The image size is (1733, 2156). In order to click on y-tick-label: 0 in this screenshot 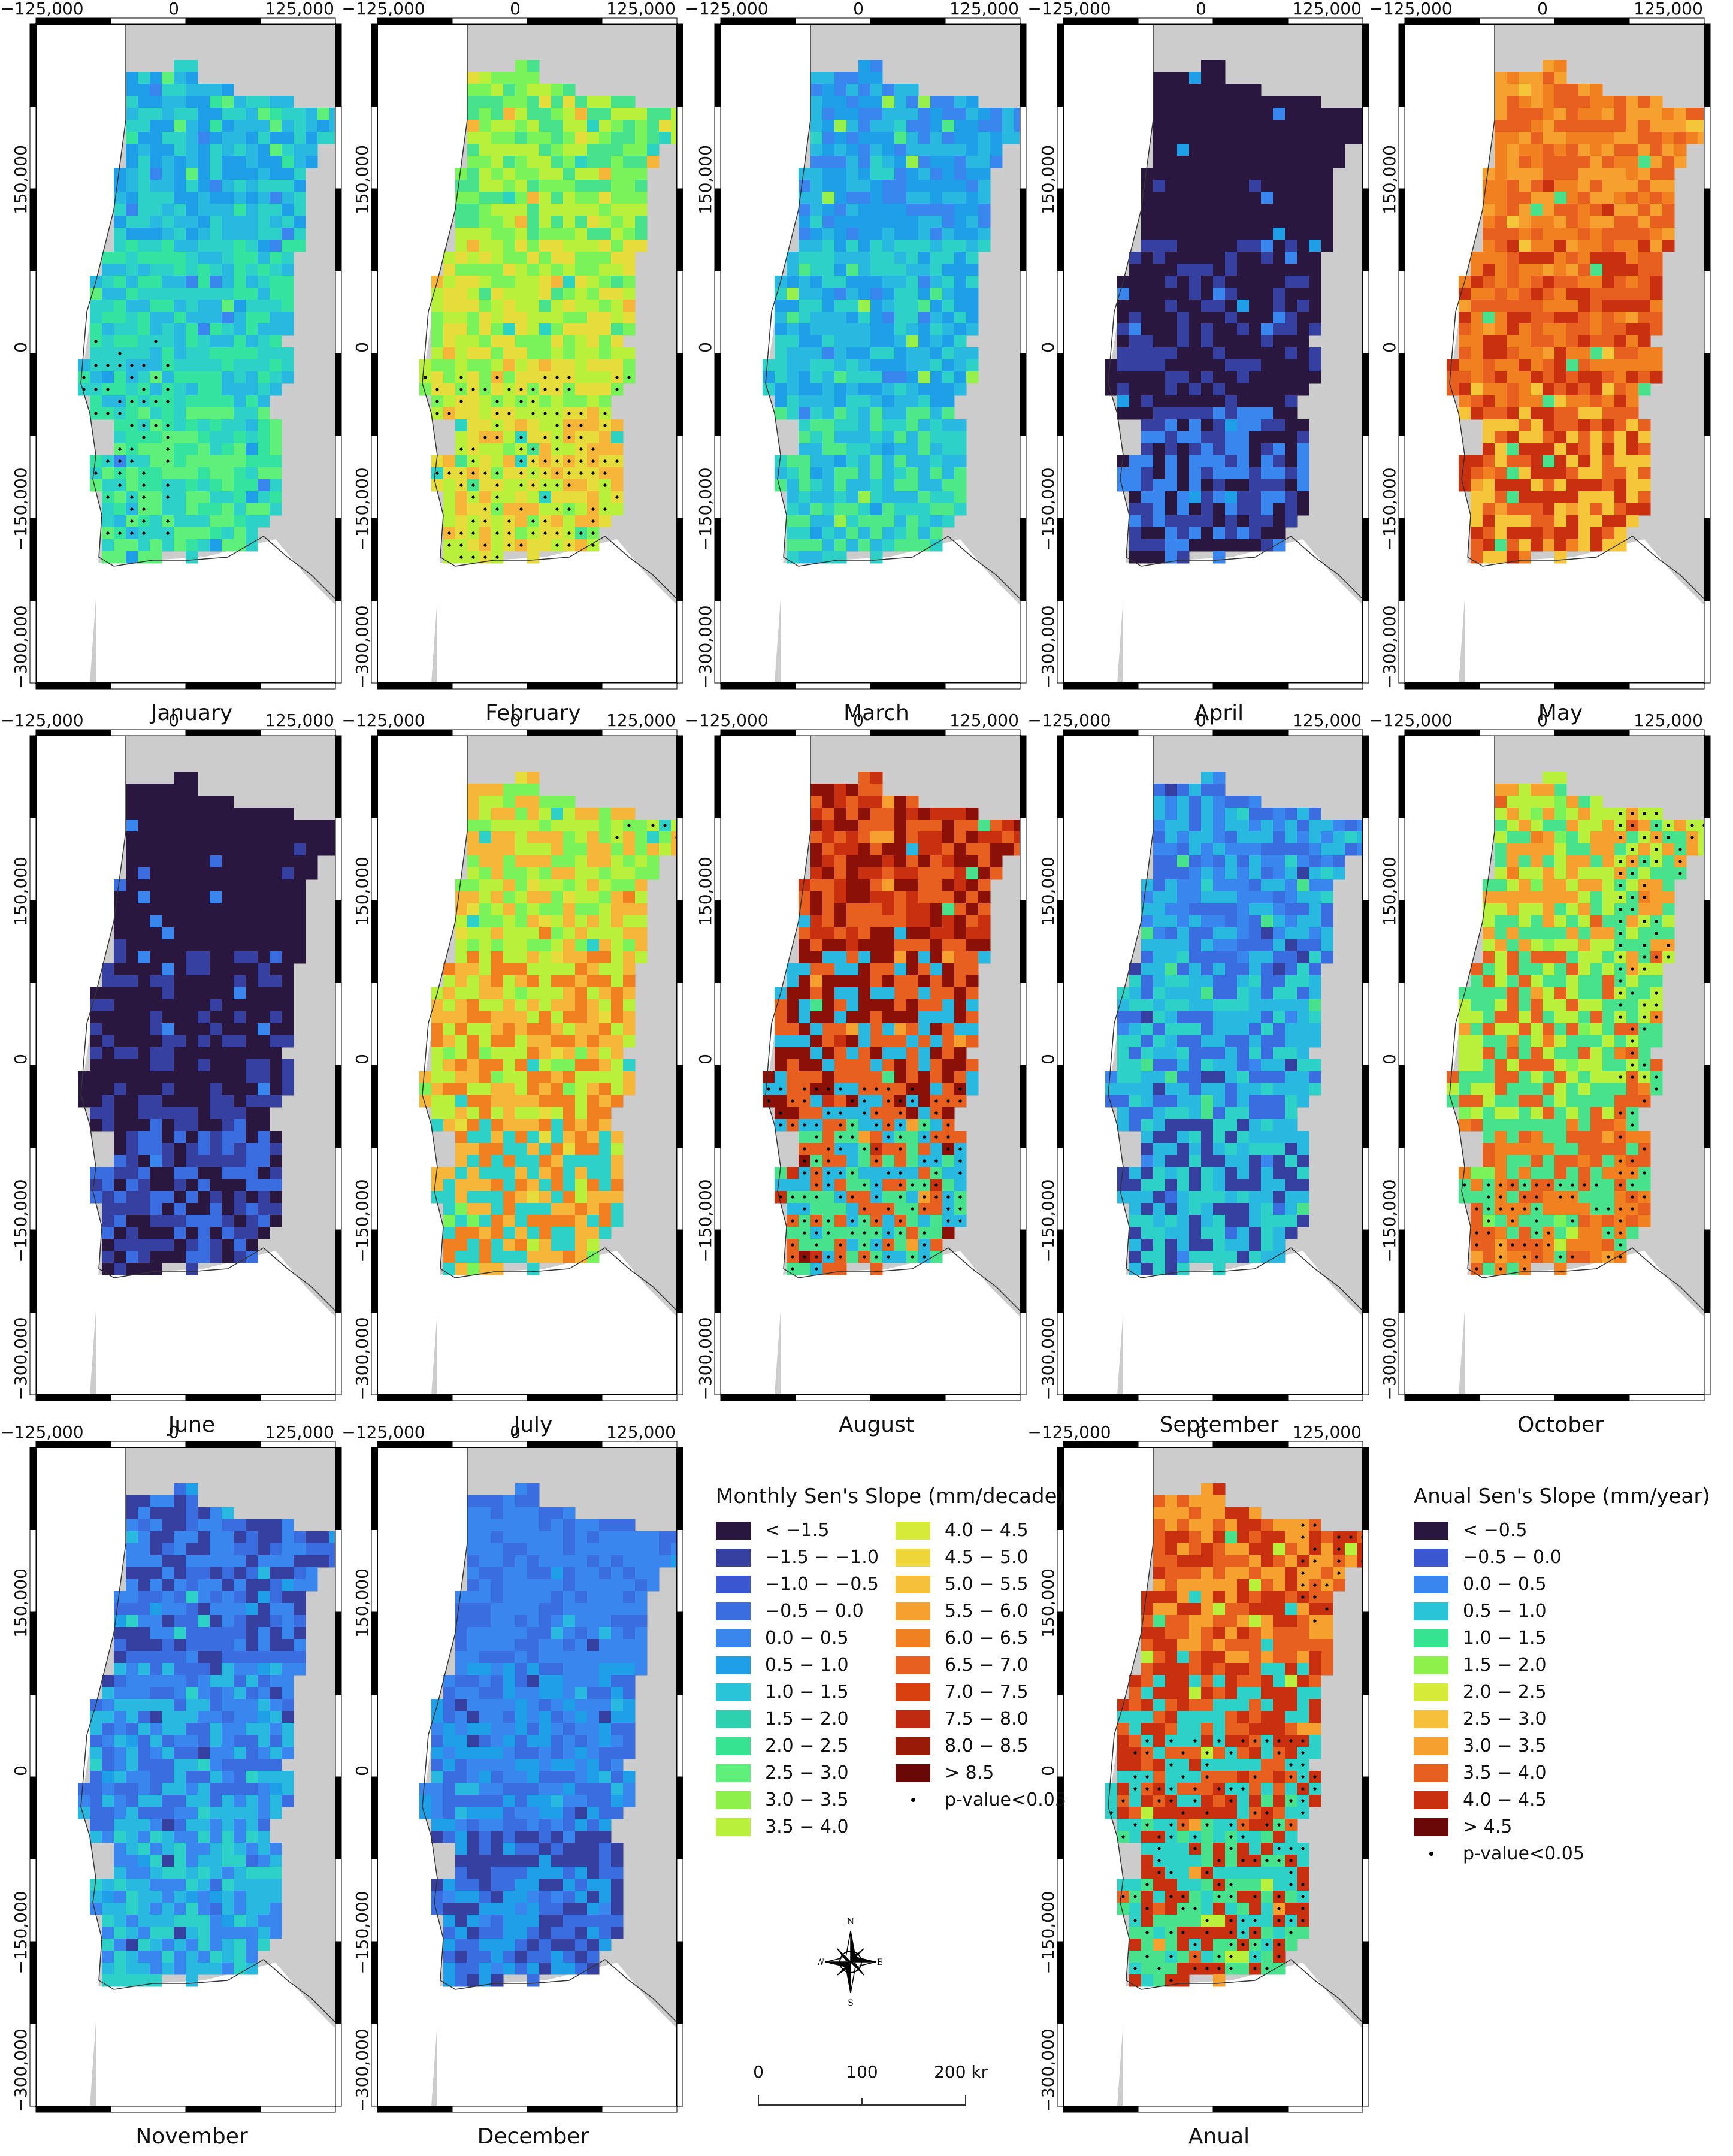, I will do `click(1389, 347)`.